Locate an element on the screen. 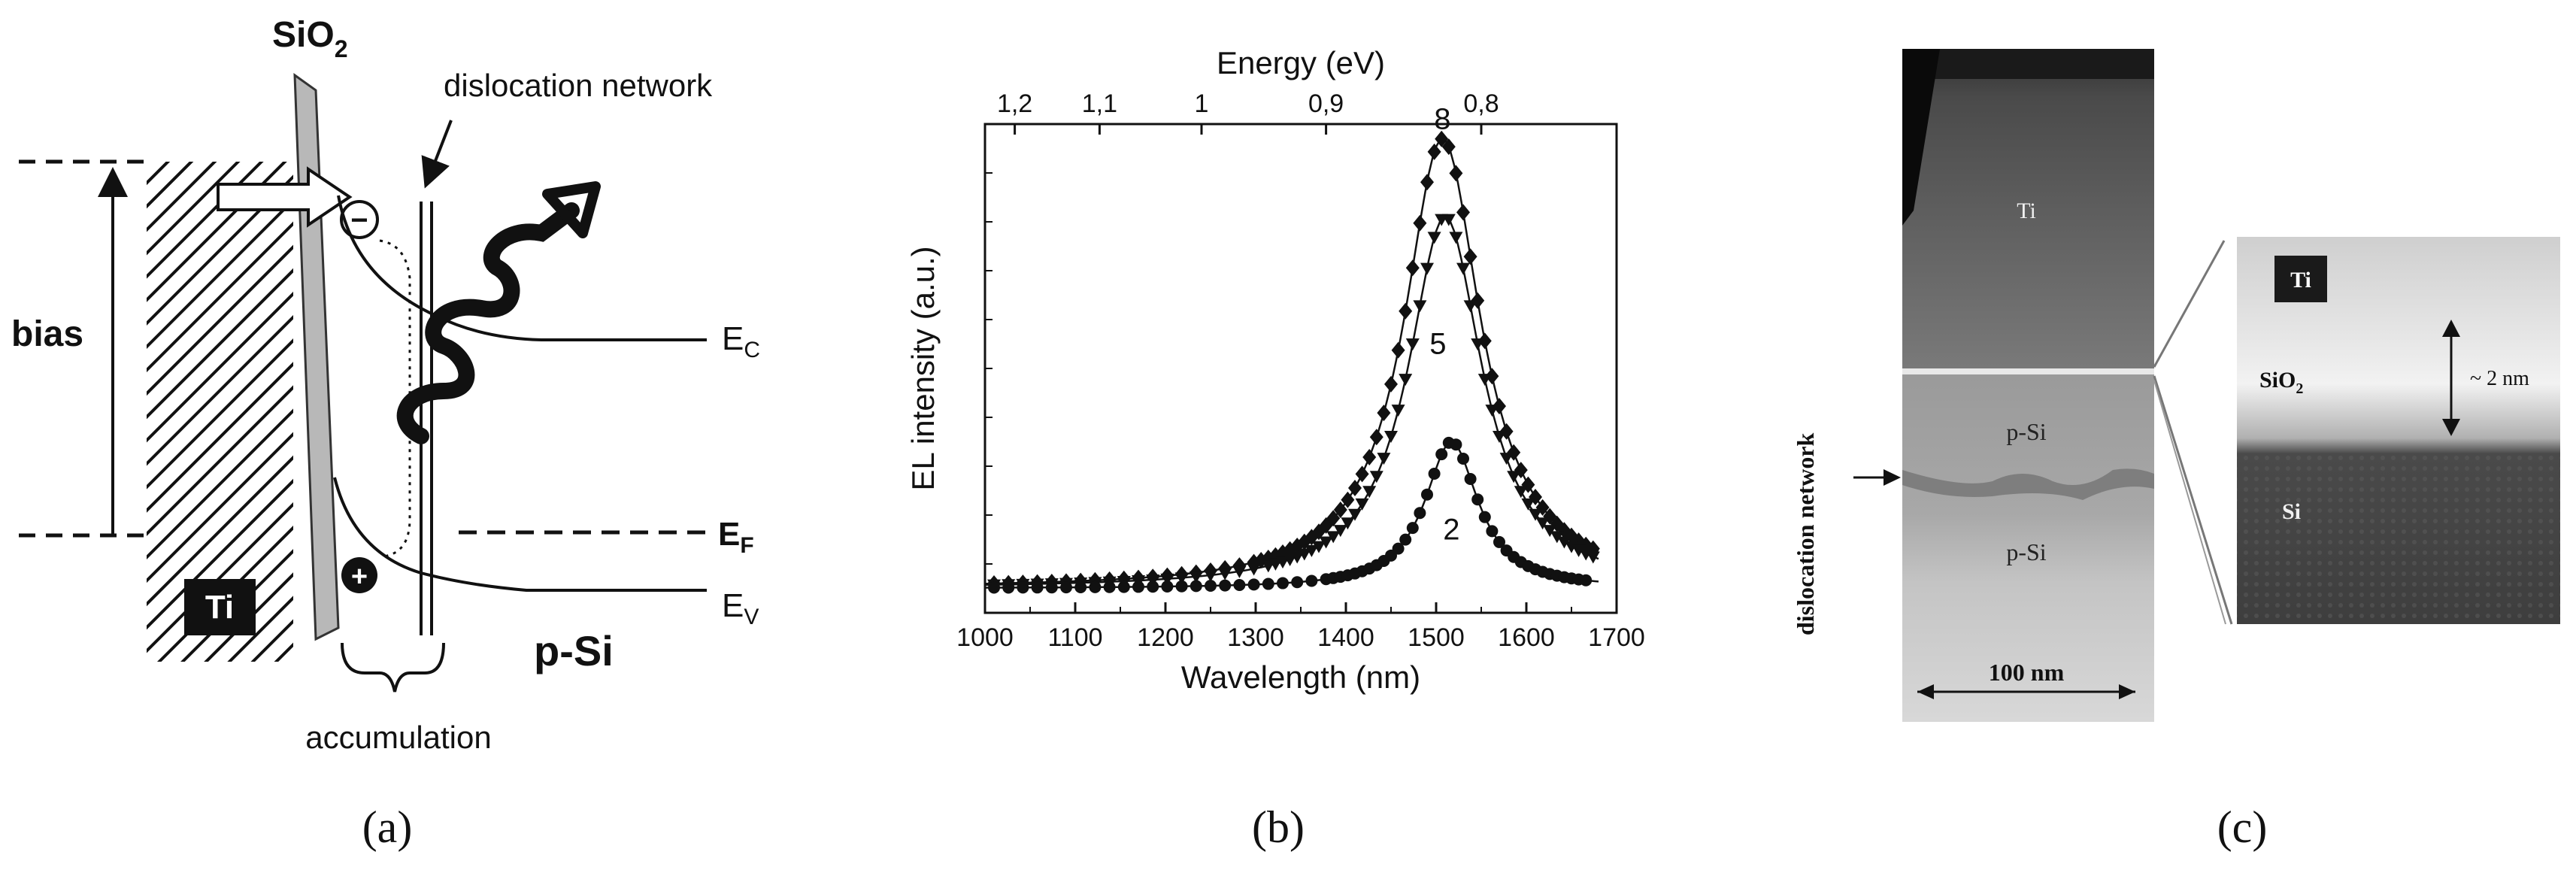  ev-label: EV is located at coordinates (740, 608).